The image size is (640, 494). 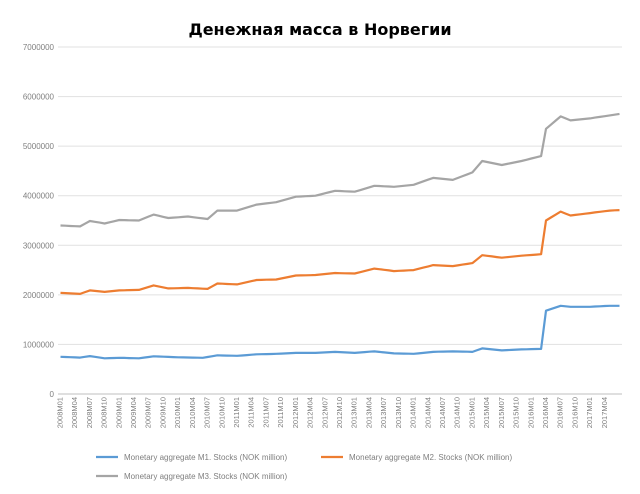 I want to click on x-tick-label: 2008M07, so click(x=89, y=412).